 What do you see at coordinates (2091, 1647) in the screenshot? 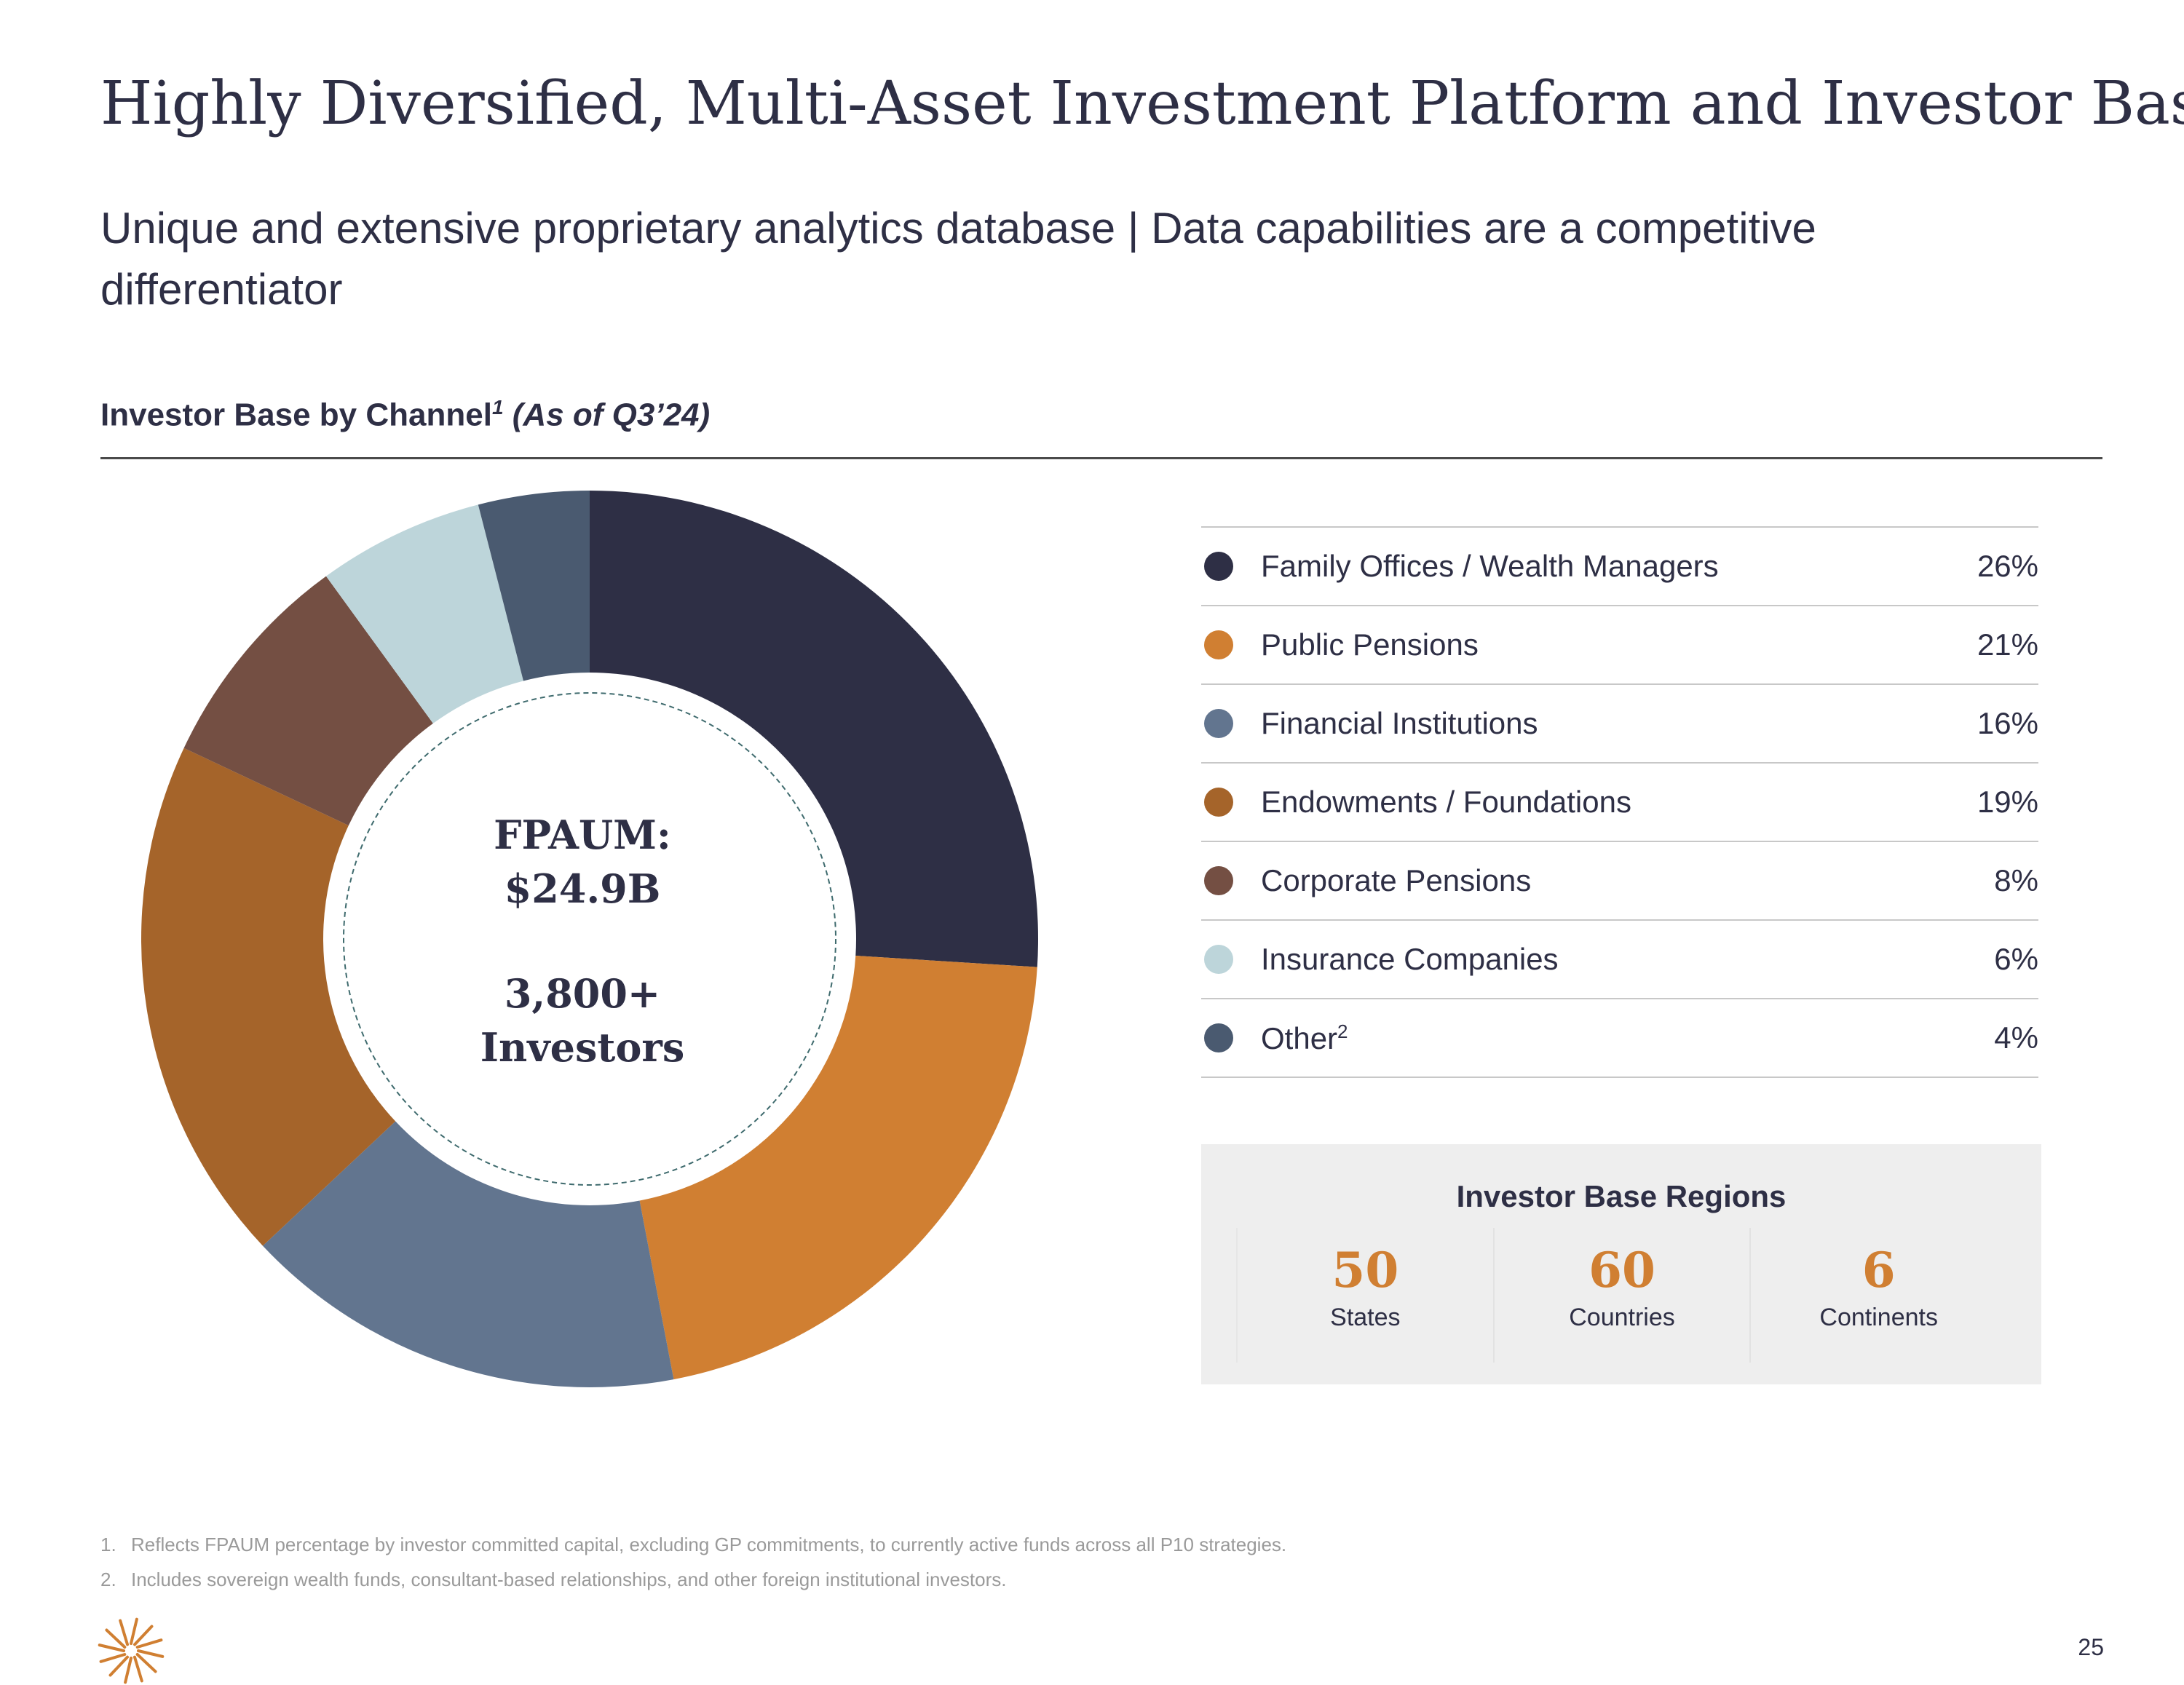
I see `page-number: 25` at bounding box center [2091, 1647].